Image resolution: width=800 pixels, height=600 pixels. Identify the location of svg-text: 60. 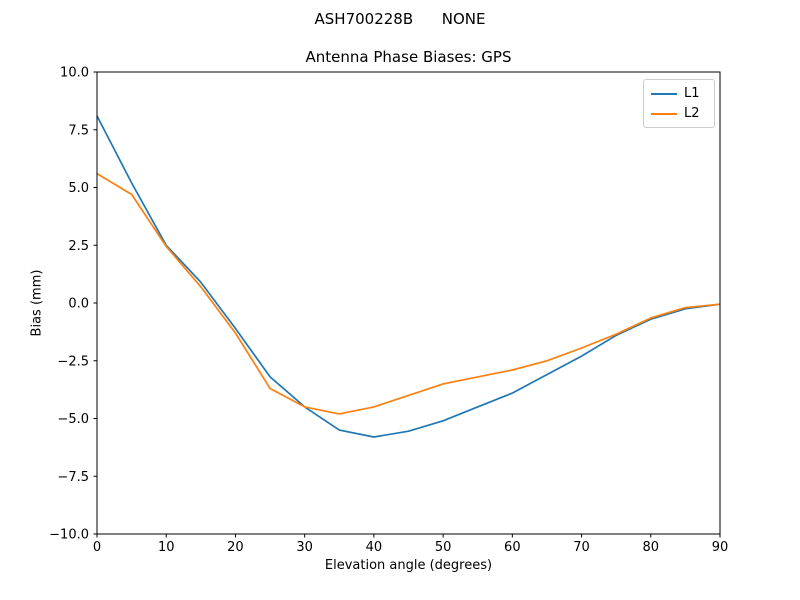
(512, 547).